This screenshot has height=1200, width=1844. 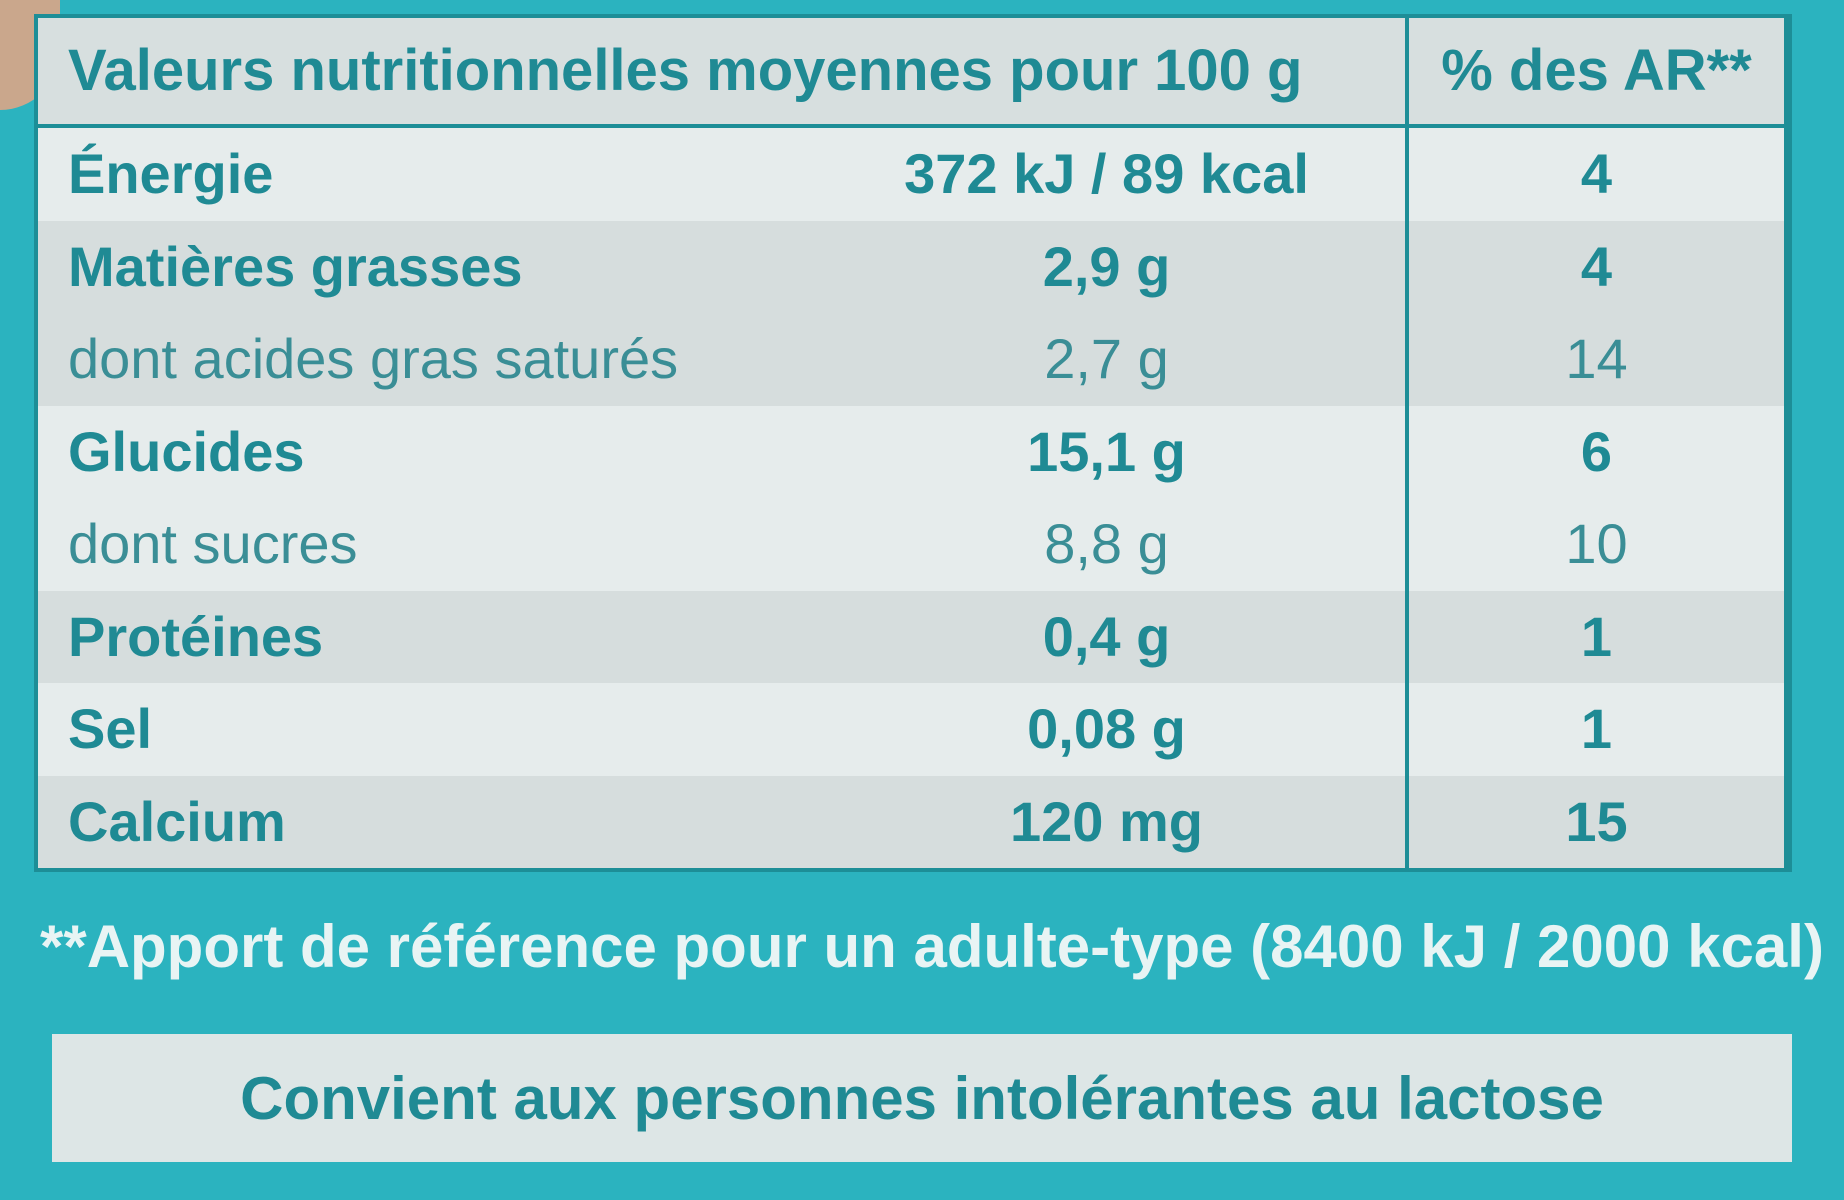 I want to click on row-sel-name: Sel, so click(x=423, y=729).